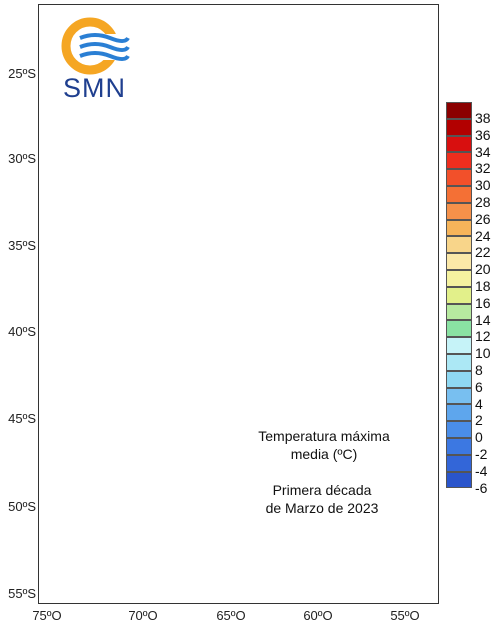  I want to click on legend-label: 22, so click(483, 252).